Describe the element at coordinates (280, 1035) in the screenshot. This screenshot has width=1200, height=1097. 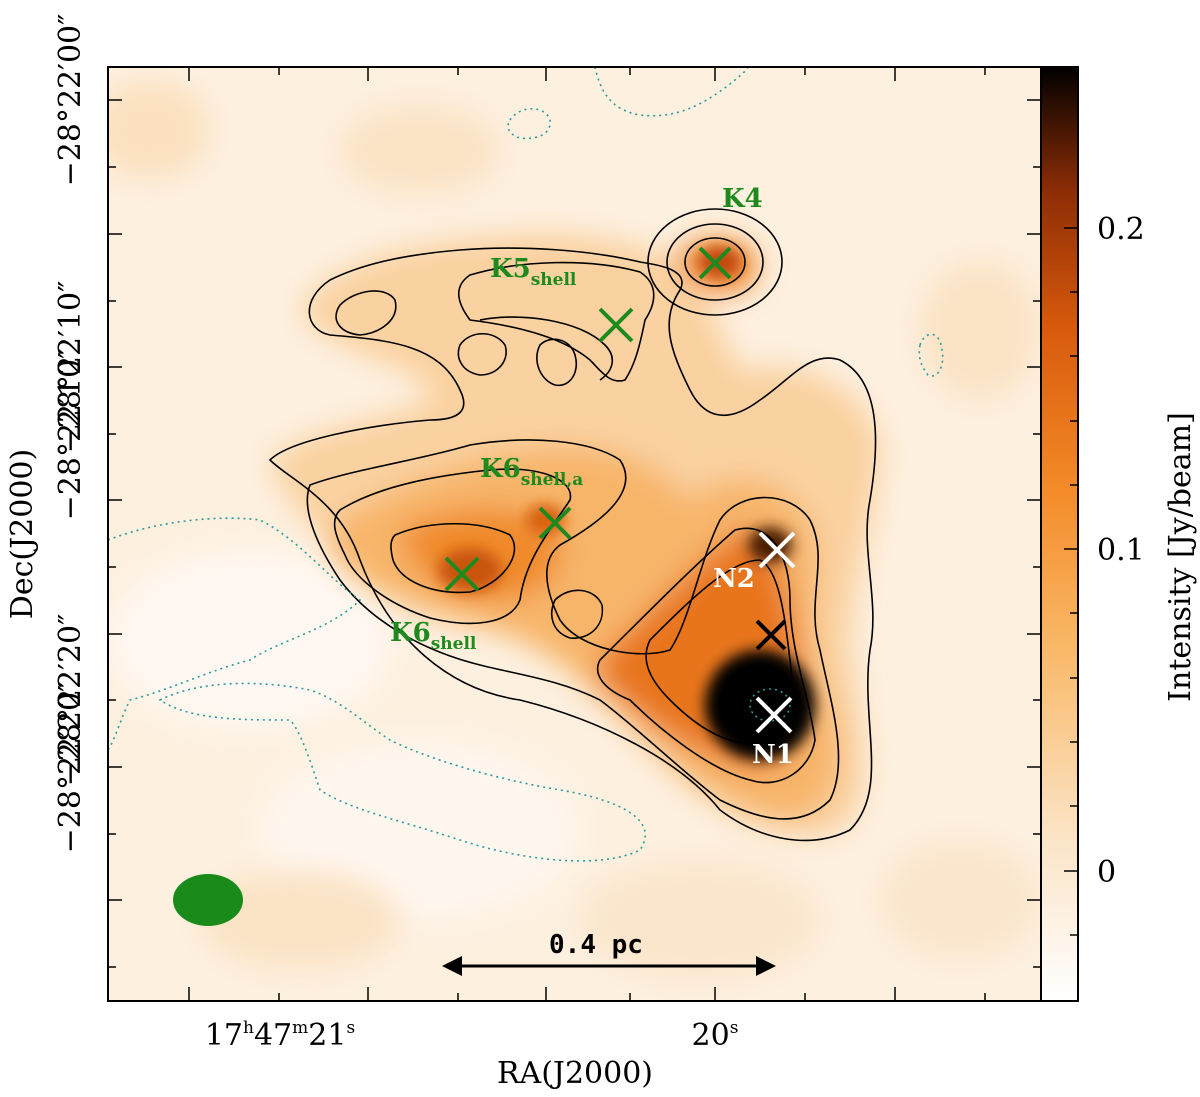
I see `x-tick-label: 17h47m21s` at that location.